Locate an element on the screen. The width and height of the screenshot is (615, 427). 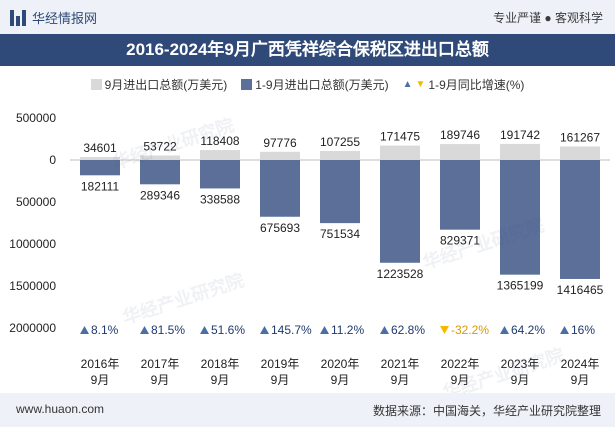
y-tick-label: 1000000 is located at coordinates (32, 244).